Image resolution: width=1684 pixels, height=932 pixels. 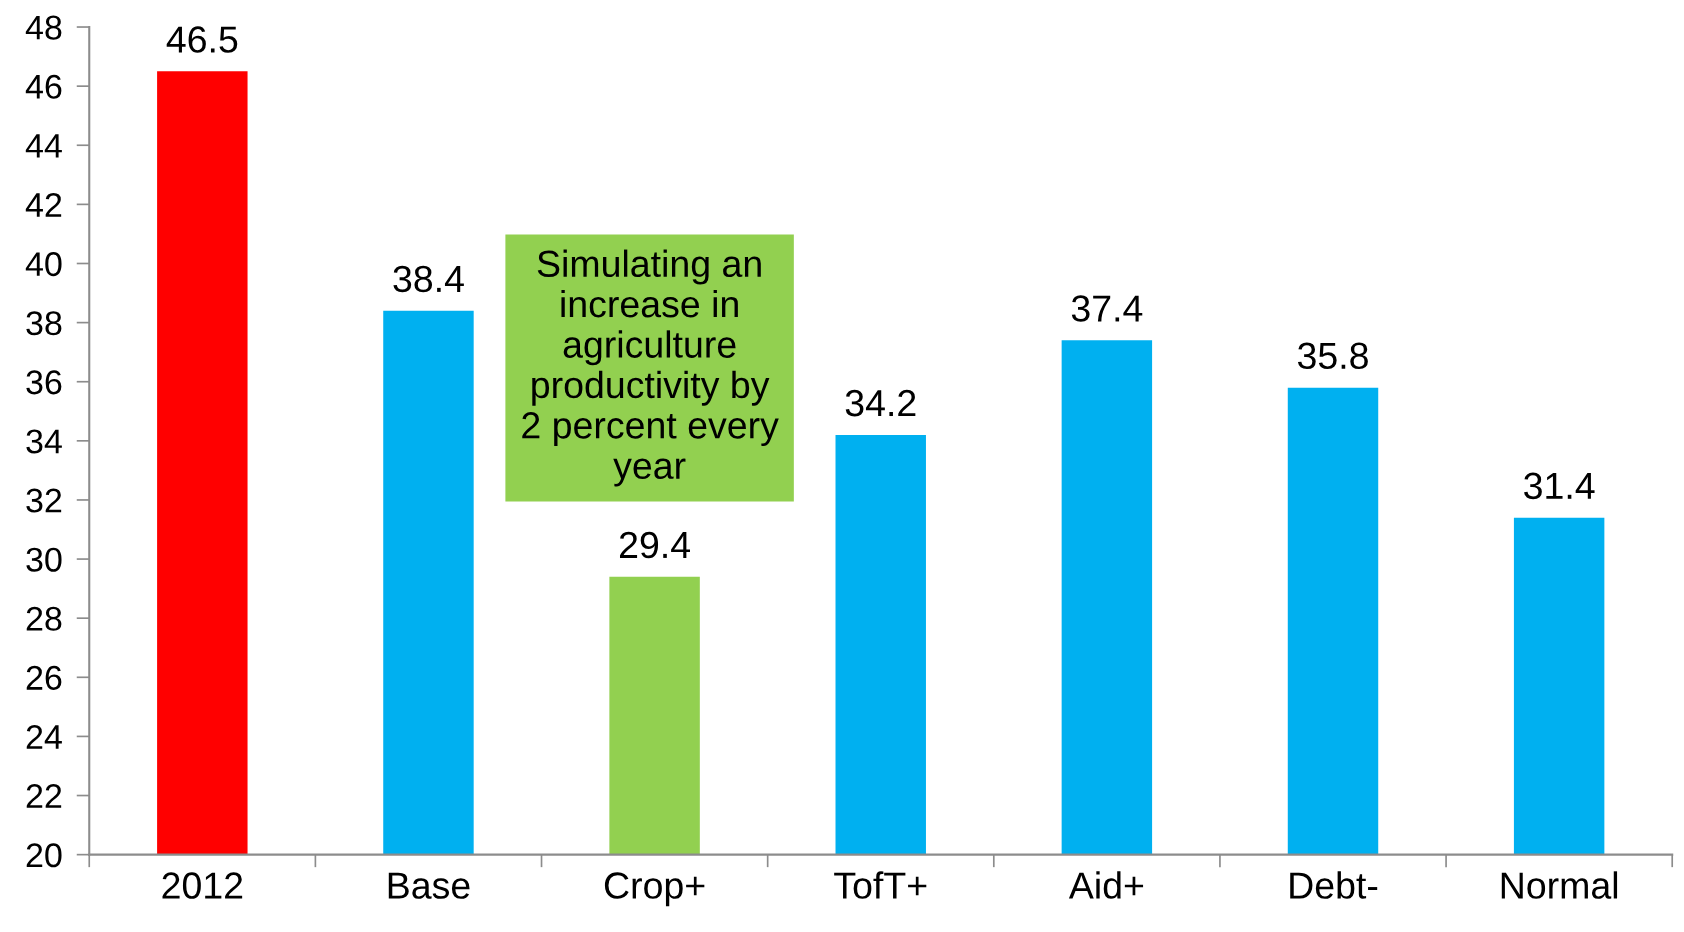 What do you see at coordinates (654, 889) in the screenshot?
I see `x-tick-label: Crop+` at bounding box center [654, 889].